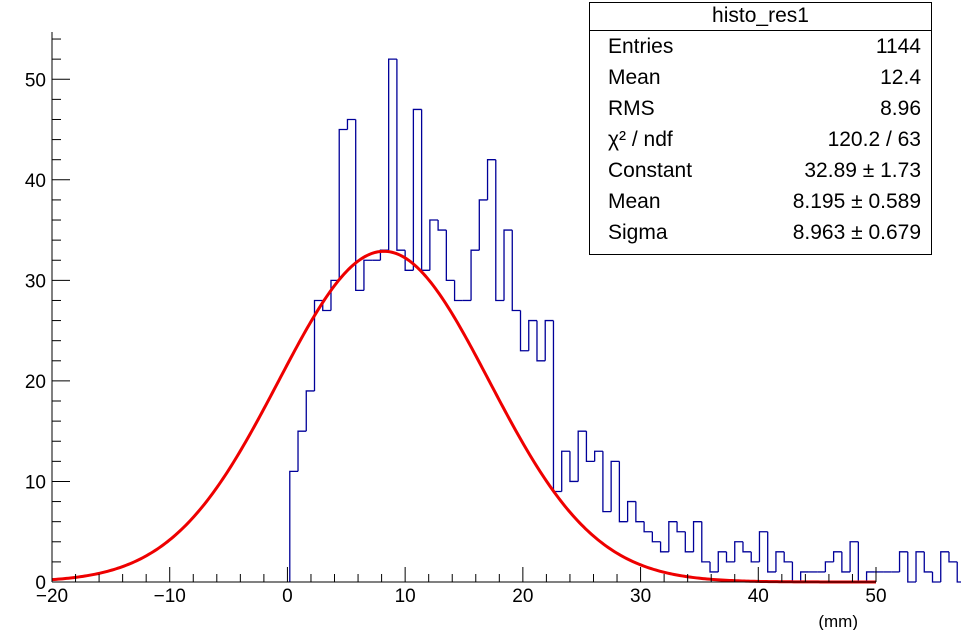 The image size is (961, 630). Describe the element at coordinates (758, 596) in the screenshot. I see `x-tick-label: 40` at that location.